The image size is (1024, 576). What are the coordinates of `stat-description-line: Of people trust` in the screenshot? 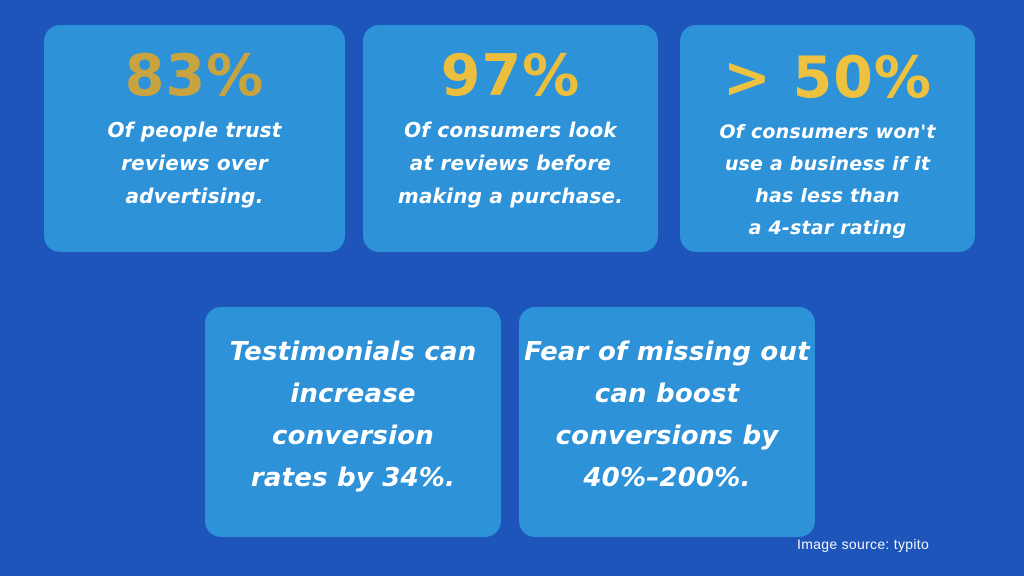 It's located at (194, 130).